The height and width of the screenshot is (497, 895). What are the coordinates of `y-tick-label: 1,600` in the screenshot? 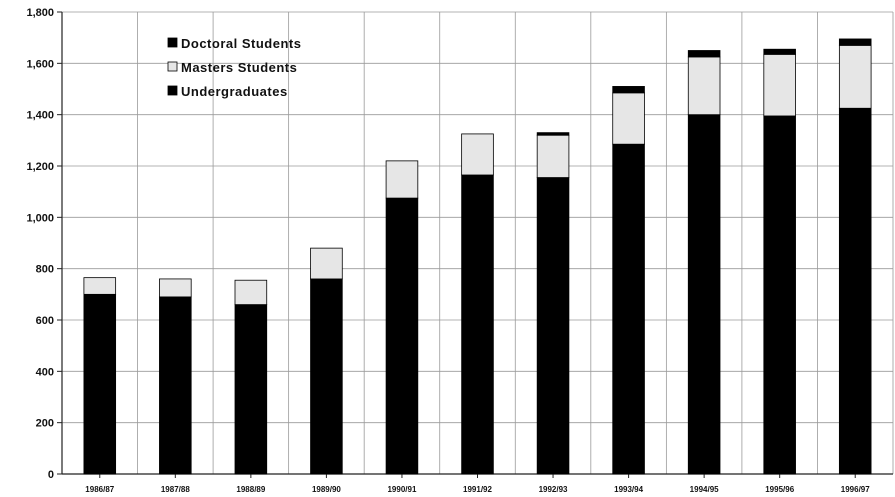 It's located at (40, 64).